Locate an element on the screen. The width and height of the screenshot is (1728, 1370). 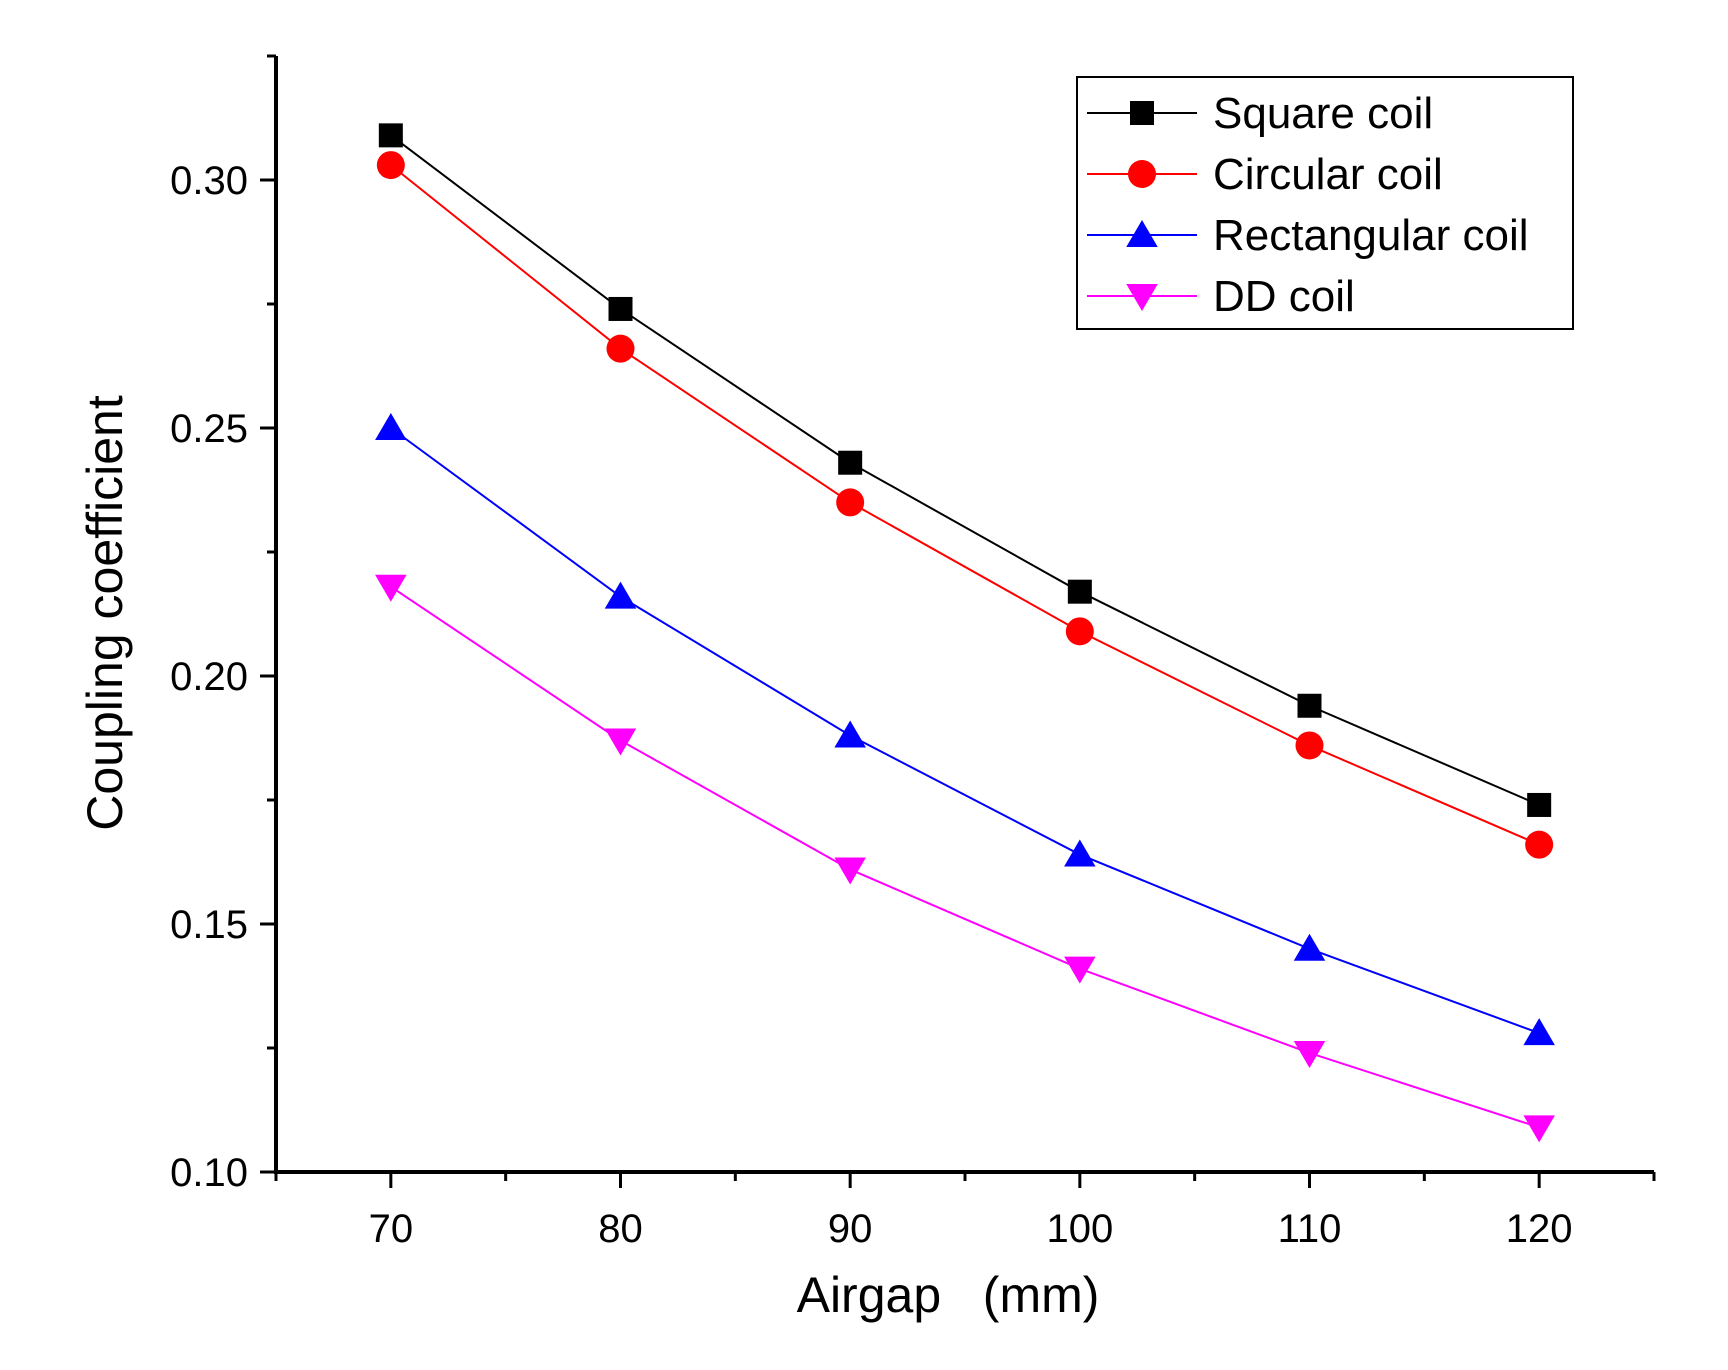
legend-item: Circular coil is located at coordinates (1265, 174).